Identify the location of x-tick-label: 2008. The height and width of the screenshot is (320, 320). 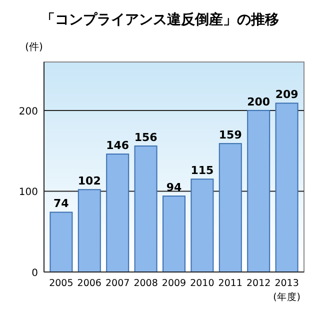
(146, 283).